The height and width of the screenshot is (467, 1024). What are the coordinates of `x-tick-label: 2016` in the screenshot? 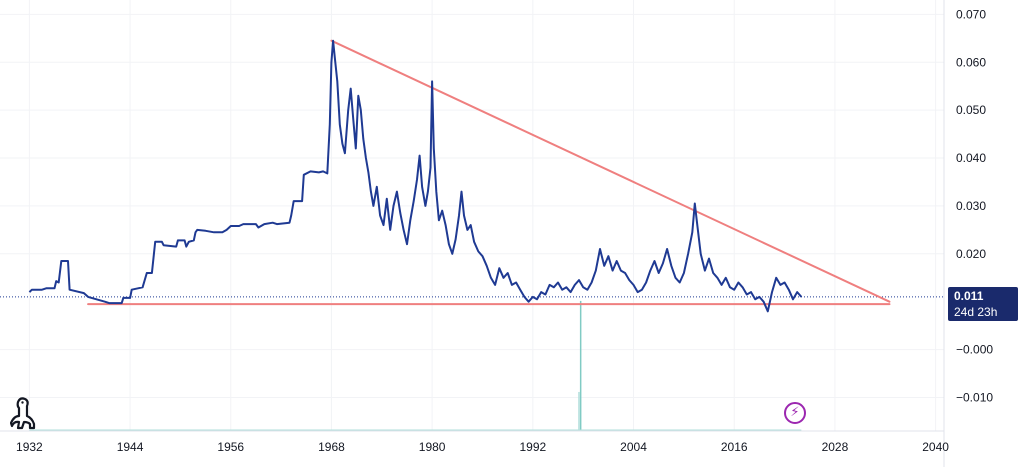 It's located at (734, 447).